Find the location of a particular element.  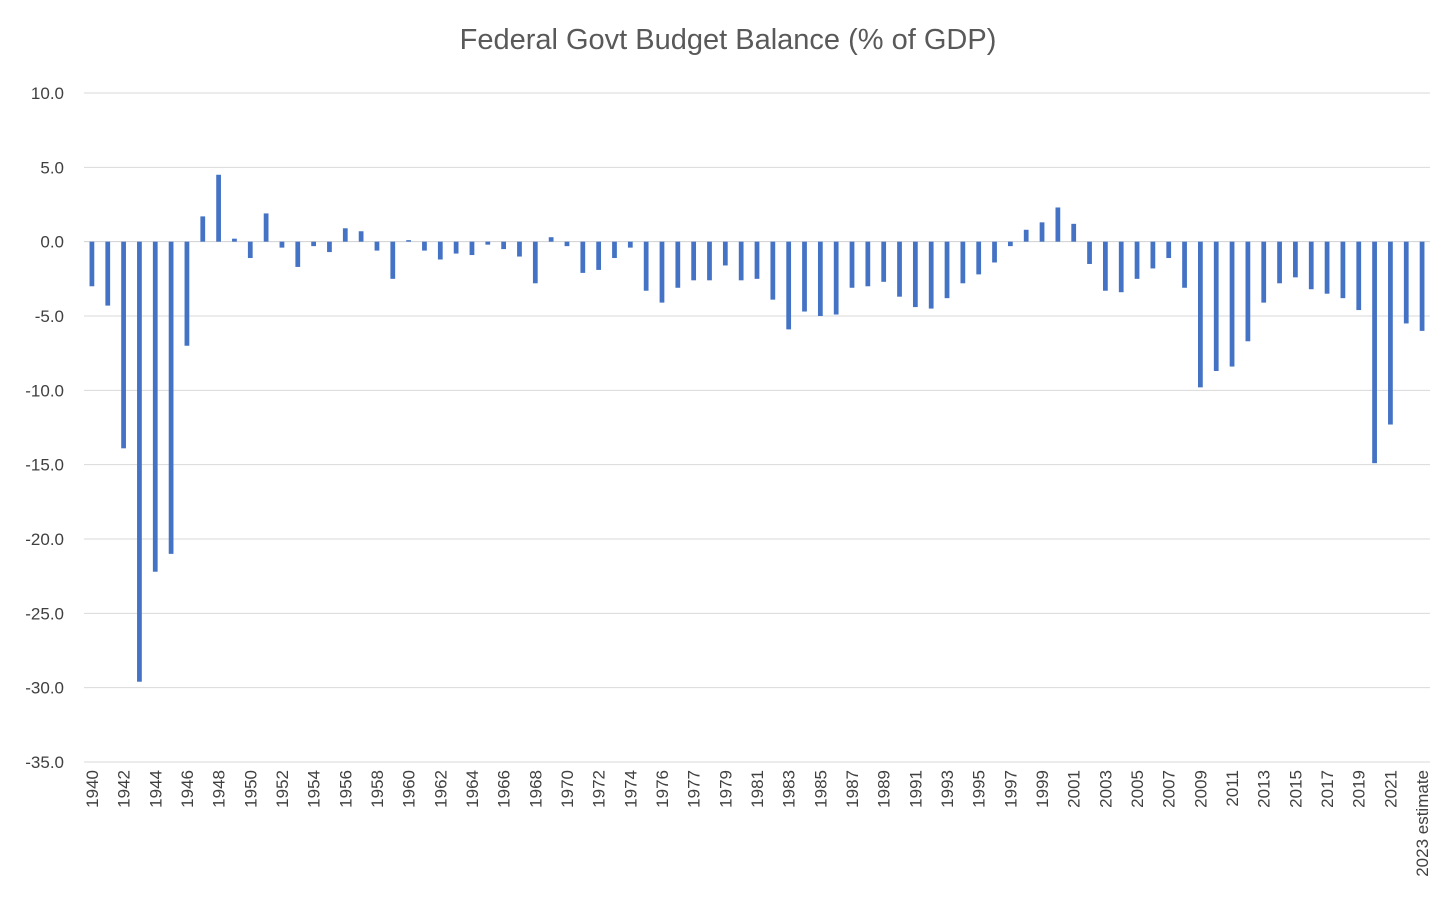

x-tick-label: 1972 is located at coordinates (599, 789).